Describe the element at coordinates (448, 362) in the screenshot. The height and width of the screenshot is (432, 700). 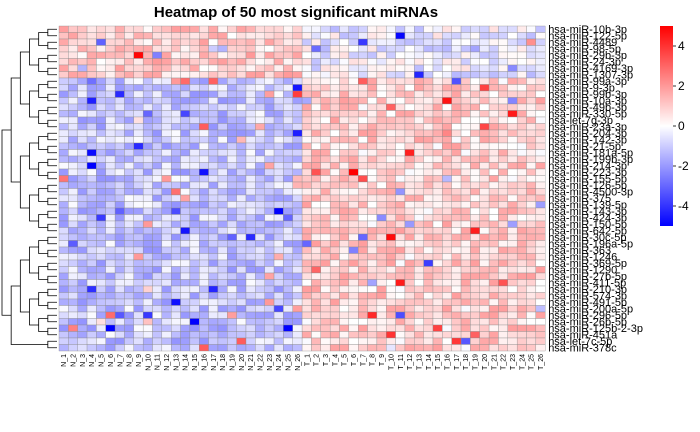
I see `column-label: T_16` at that location.